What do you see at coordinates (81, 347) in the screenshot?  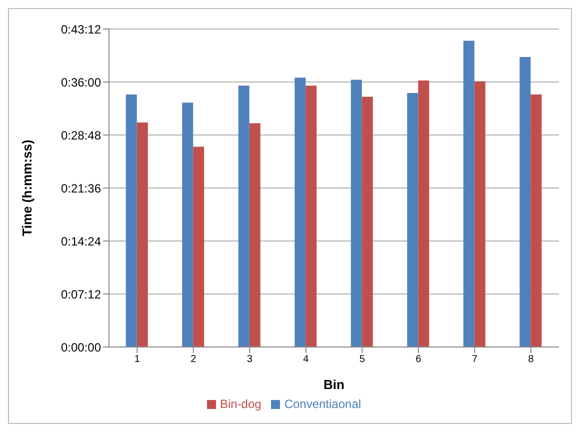 I see `y-tick-label: 0:00:00` at bounding box center [81, 347].